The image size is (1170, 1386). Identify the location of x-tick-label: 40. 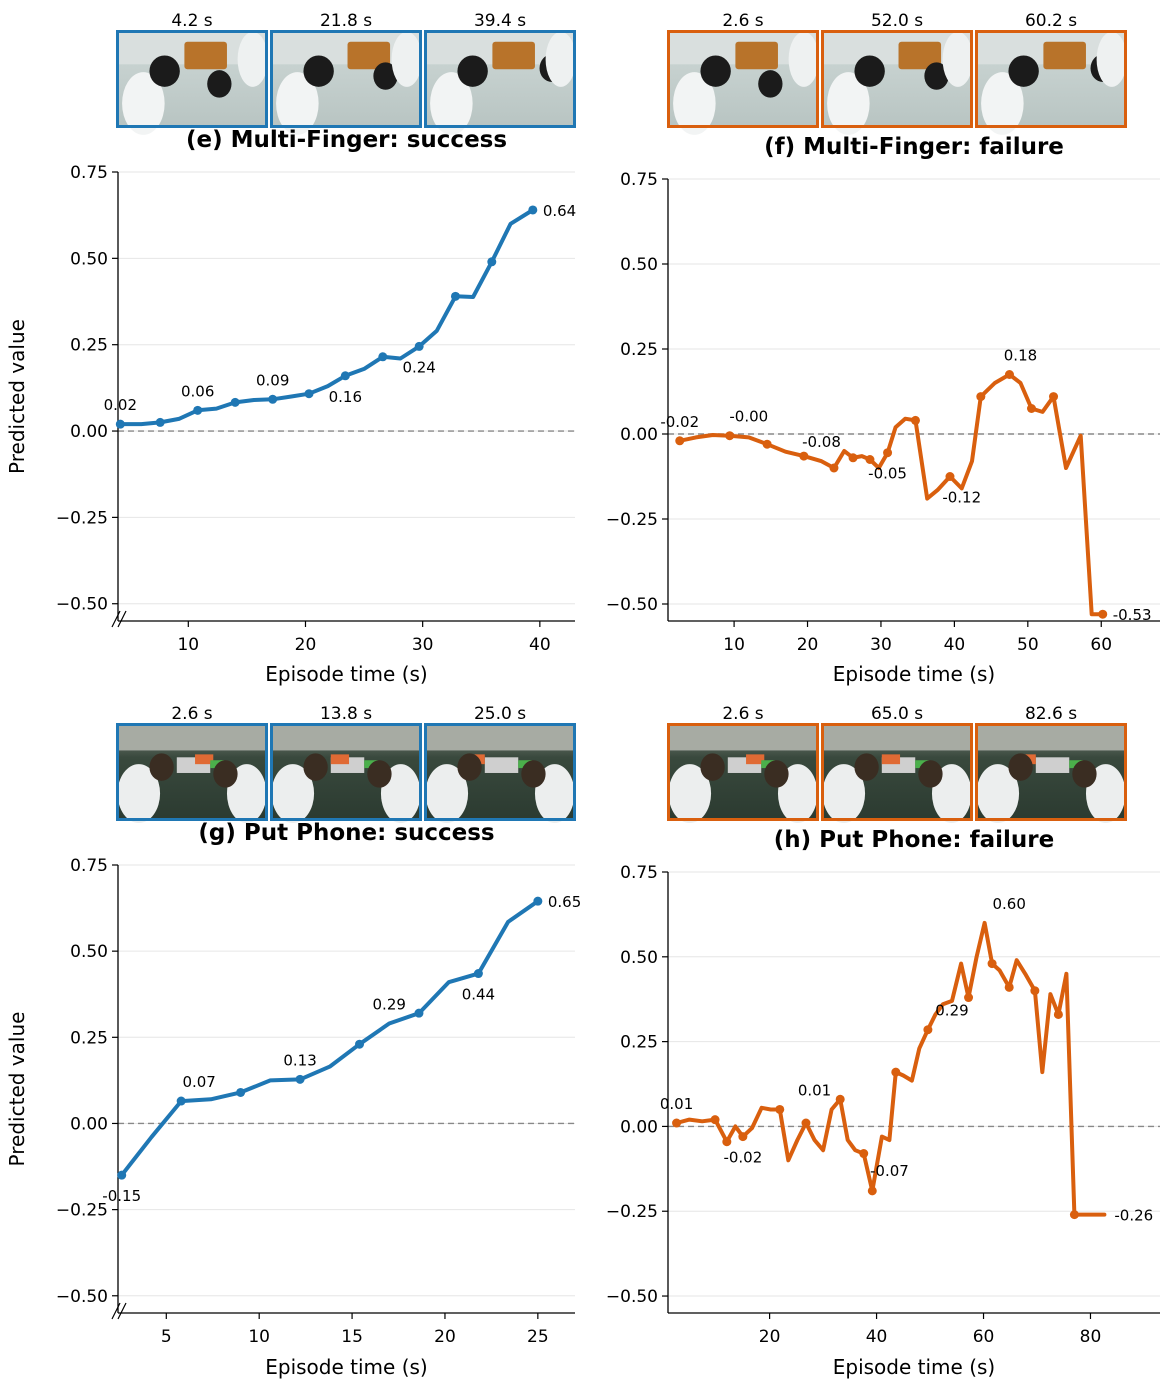
(877, 1337).